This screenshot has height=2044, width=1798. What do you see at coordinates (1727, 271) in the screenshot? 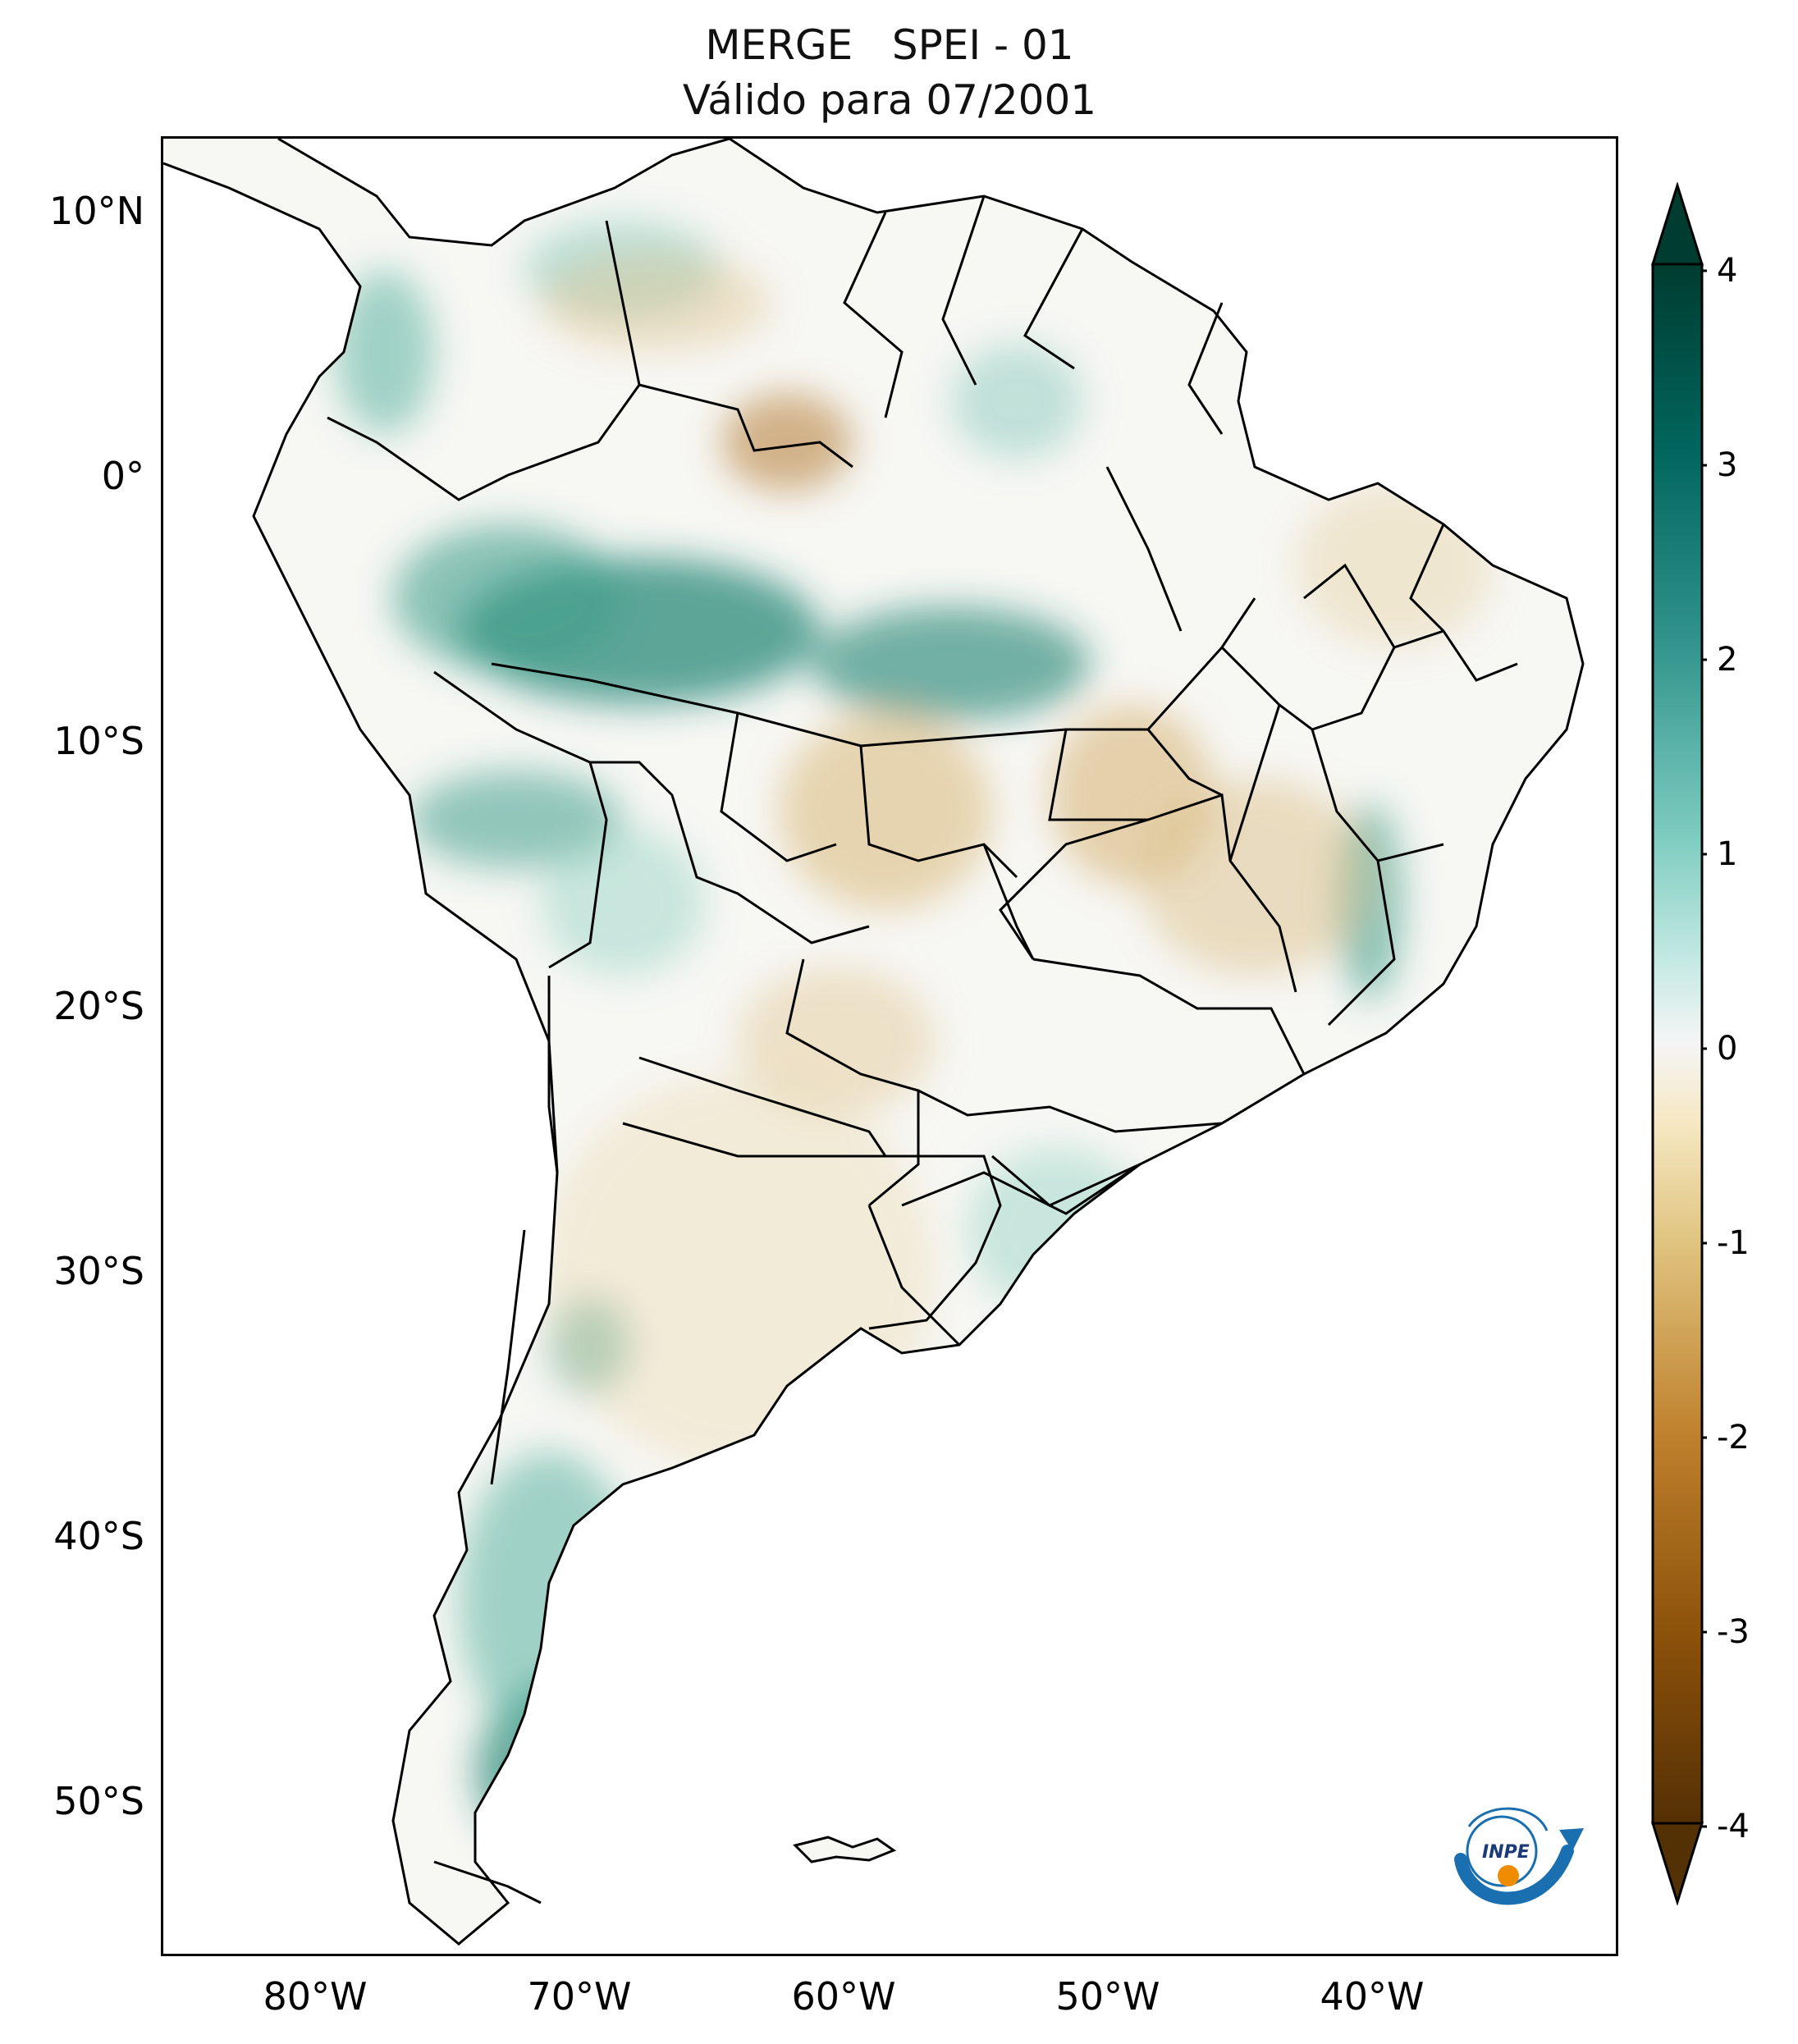
I see `cb-tick-4: 4` at bounding box center [1727, 271].